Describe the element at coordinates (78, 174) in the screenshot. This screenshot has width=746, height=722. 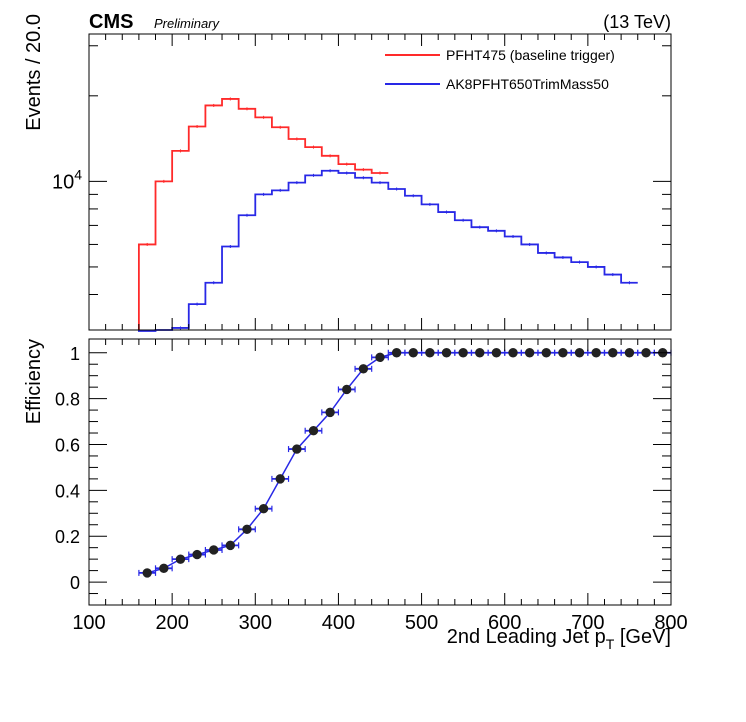
I see `top-y-tick-label-exponent: 4` at that location.